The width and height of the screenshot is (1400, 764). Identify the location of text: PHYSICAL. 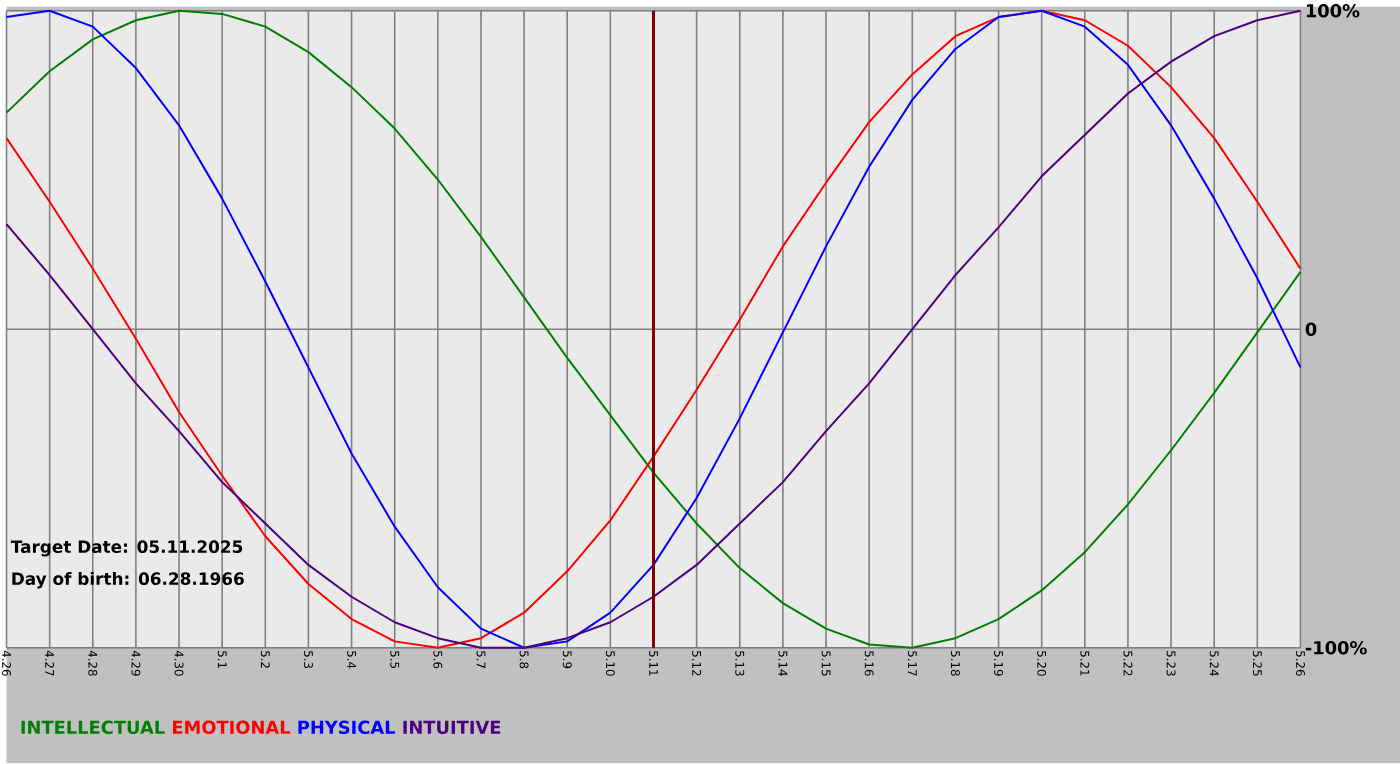
(347, 728).